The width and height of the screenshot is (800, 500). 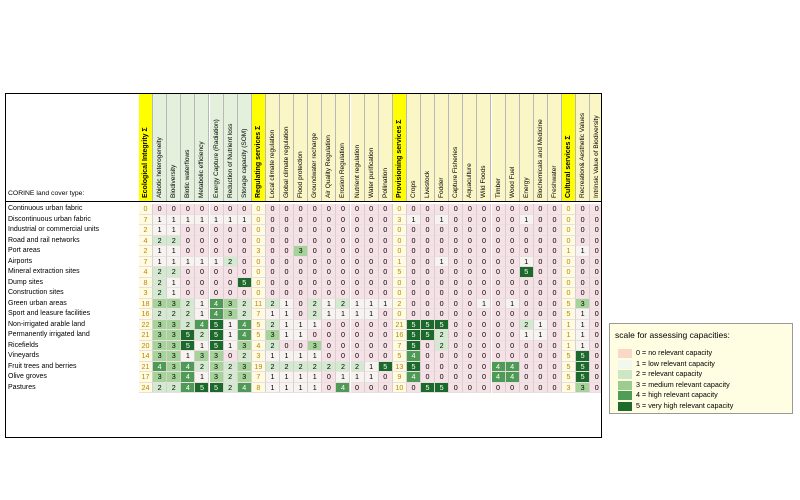 What do you see at coordinates (146, 345) in the screenshot?
I see `sum-cell: 20` at bounding box center [146, 345].